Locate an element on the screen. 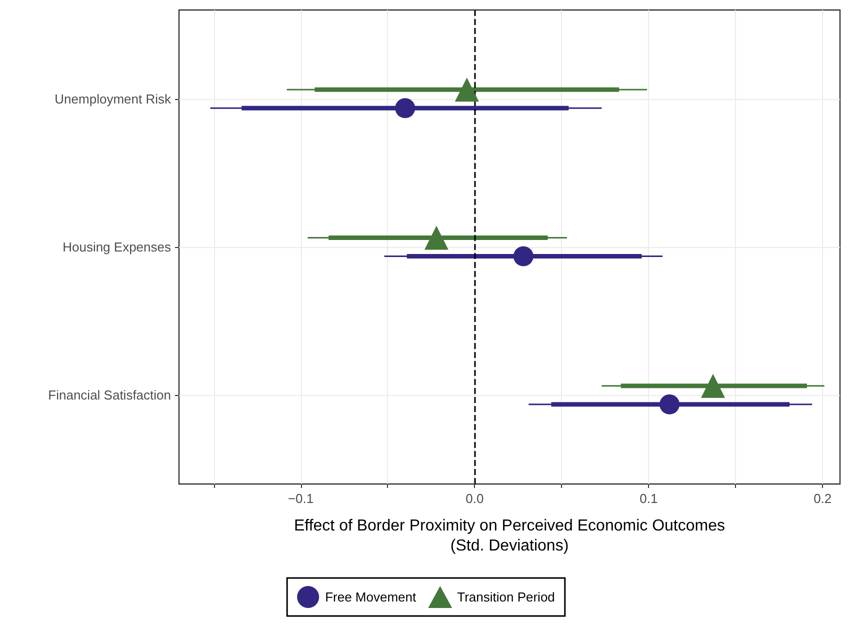  y-tick-label: Unemployment Risk is located at coordinates (113, 98).